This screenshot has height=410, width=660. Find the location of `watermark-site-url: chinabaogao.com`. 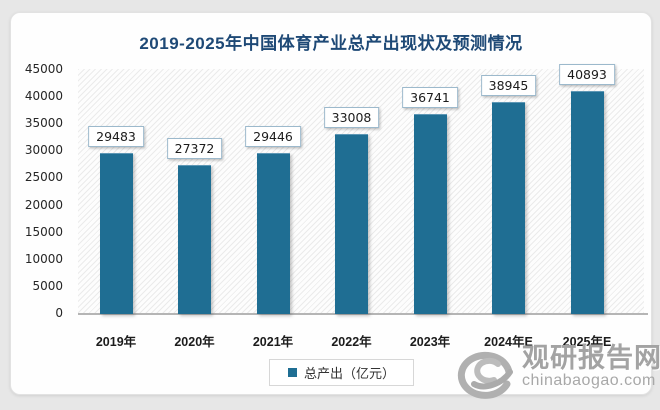

watermark-site-url: chinabaogao.com is located at coordinates (589, 380).